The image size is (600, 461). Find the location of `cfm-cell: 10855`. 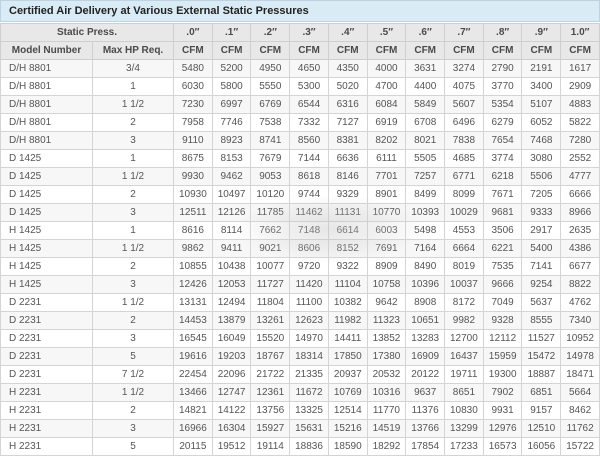

cfm-cell: 10855 is located at coordinates (193, 266).